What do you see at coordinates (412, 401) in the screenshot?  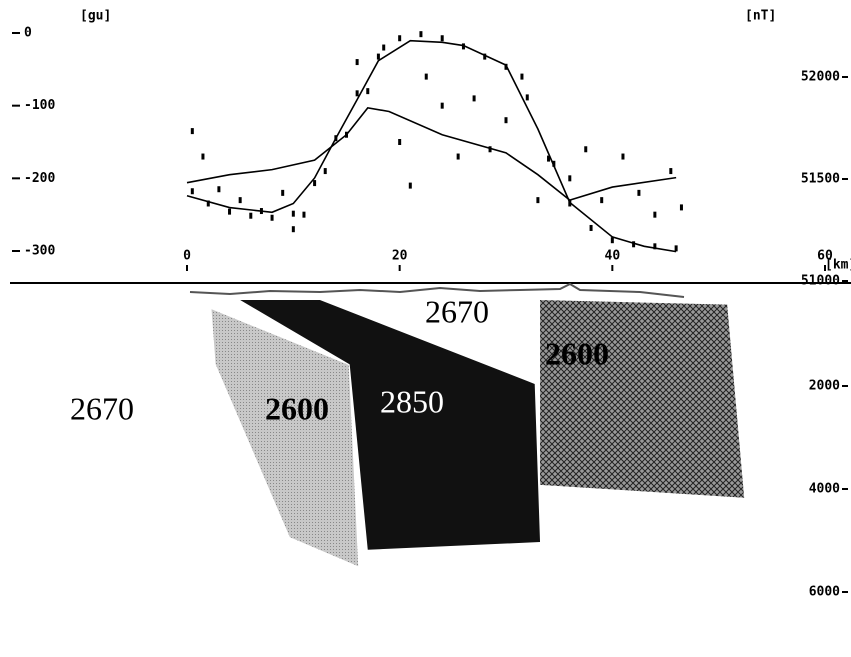 I see `density-label: 2850` at bounding box center [412, 401].